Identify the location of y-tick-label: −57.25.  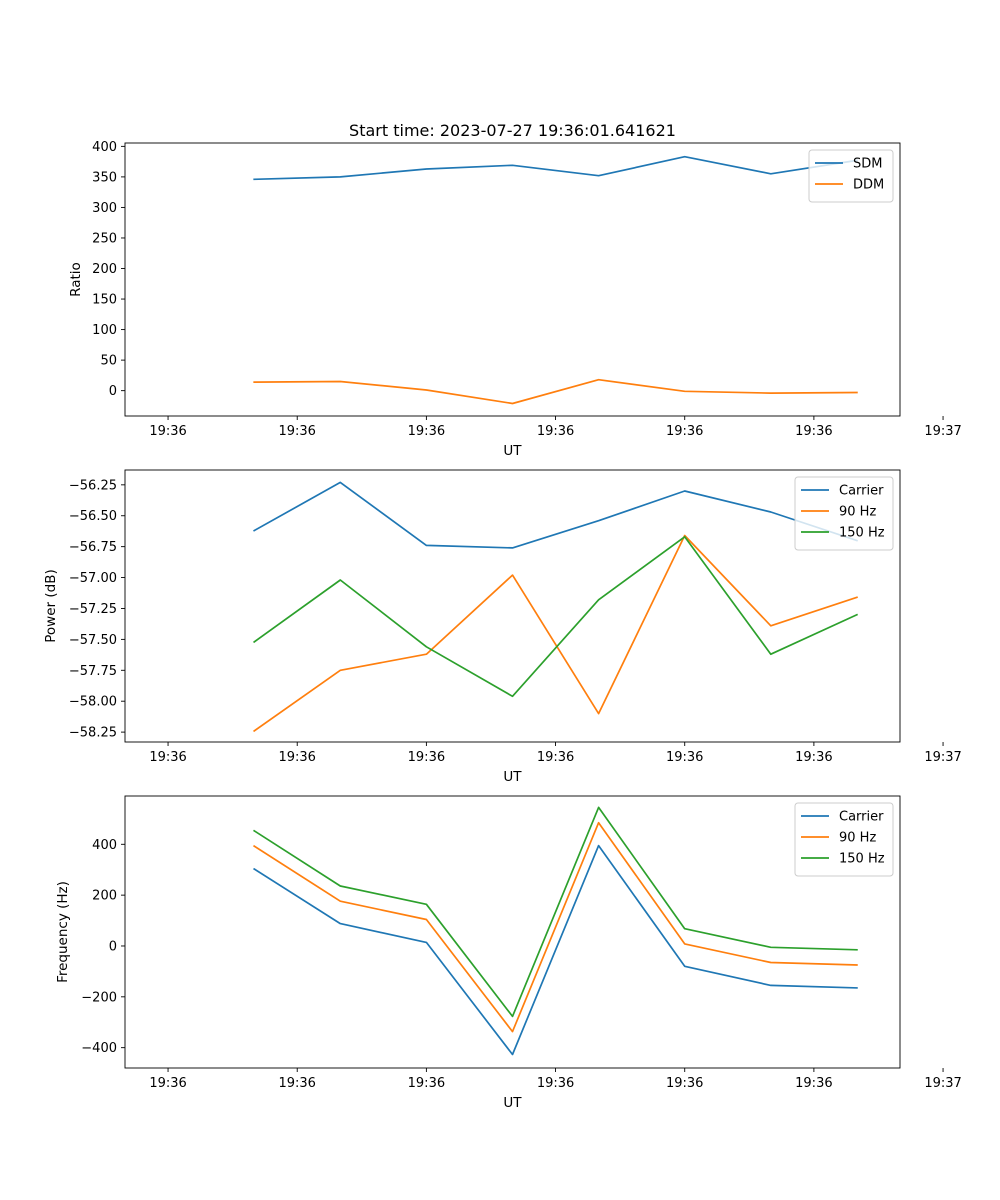
(93, 609).